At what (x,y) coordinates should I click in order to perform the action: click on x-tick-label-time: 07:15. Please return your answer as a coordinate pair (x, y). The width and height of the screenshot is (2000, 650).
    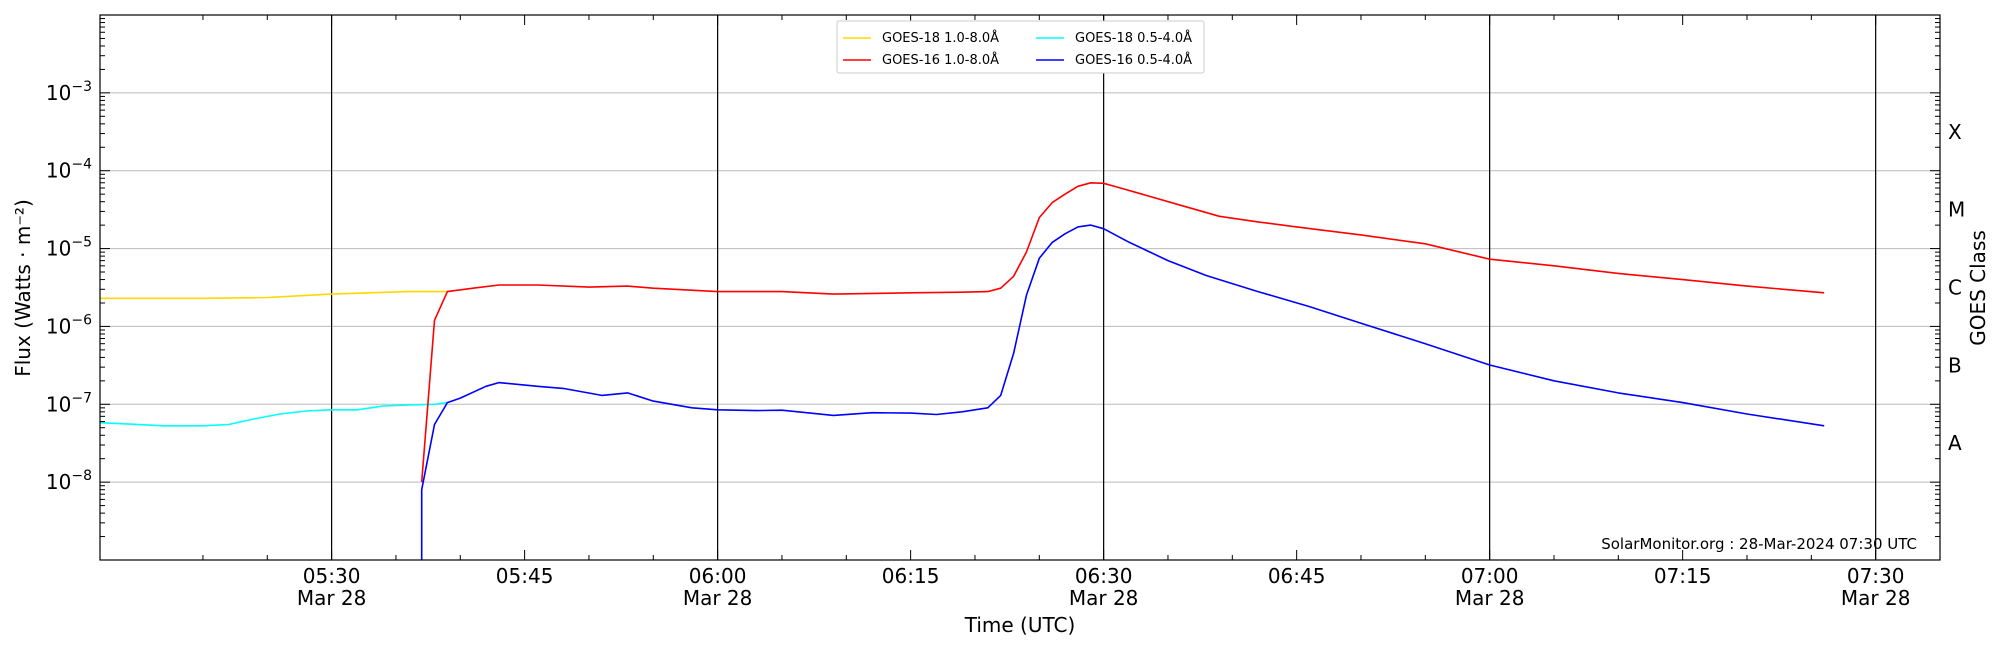
    Looking at the image, I should click on (1683, 576).